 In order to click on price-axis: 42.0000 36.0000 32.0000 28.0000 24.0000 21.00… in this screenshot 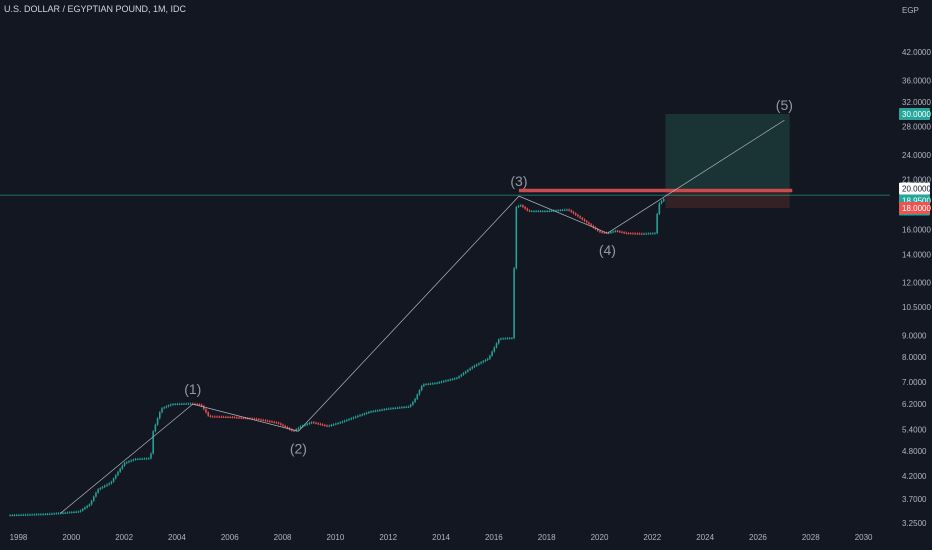, I will do `click(916, 288)`.